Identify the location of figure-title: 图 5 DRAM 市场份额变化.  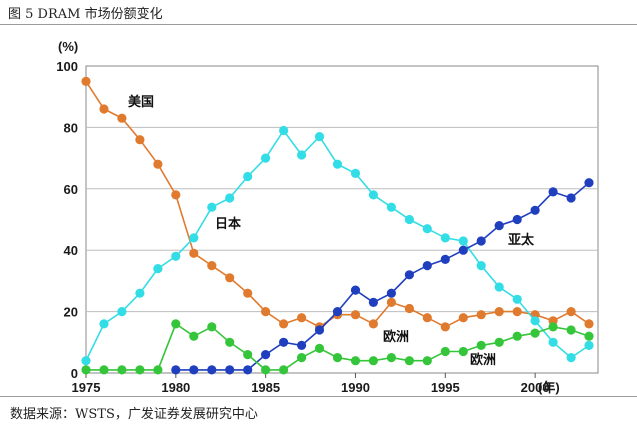
(85, 14).